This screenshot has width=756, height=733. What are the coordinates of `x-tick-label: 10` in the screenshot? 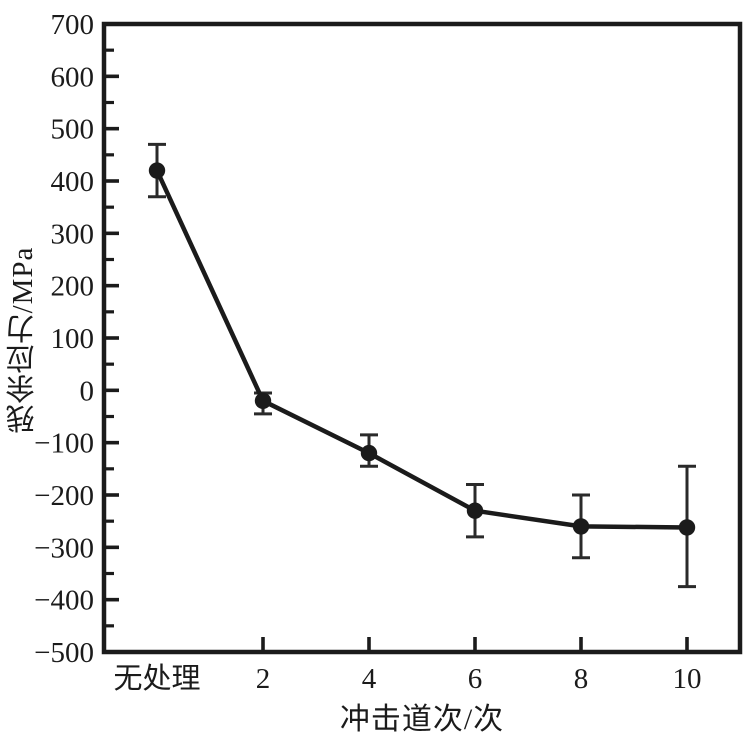 It's located at (687, 679).